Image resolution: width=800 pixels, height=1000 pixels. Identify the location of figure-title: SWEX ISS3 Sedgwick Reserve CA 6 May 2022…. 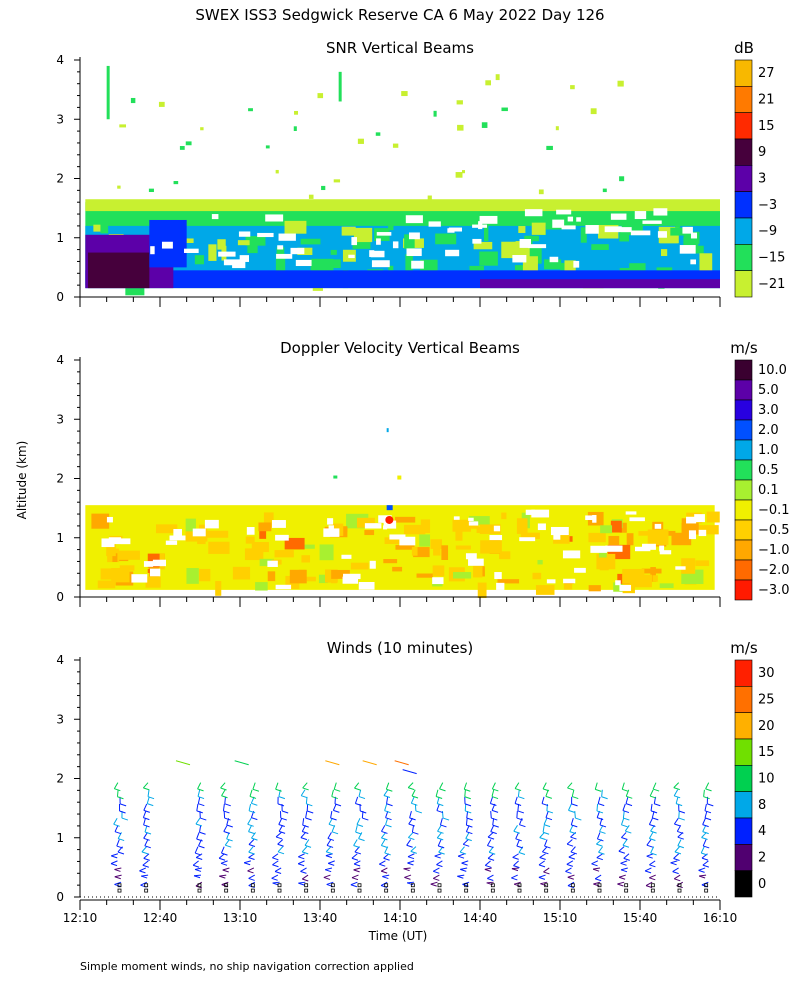
(399, 15).